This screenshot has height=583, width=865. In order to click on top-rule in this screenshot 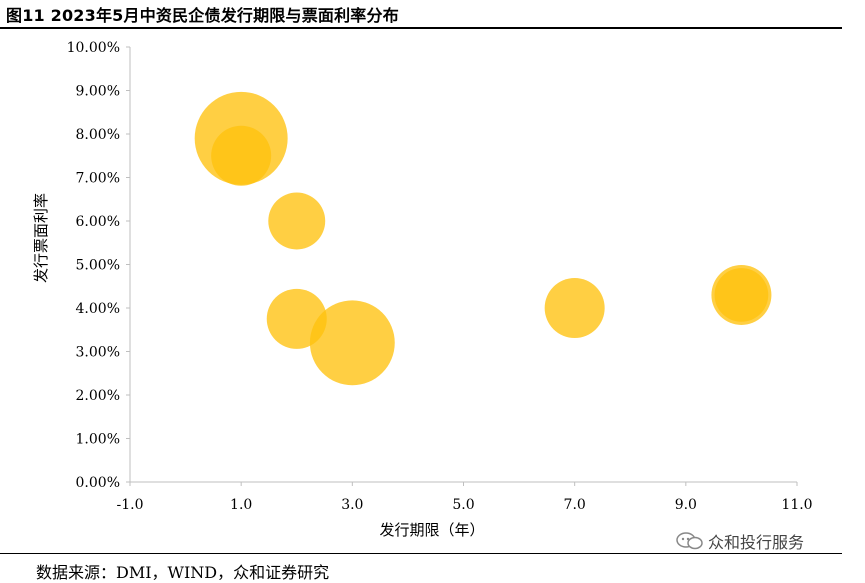, I will do `click(421, 28)`.